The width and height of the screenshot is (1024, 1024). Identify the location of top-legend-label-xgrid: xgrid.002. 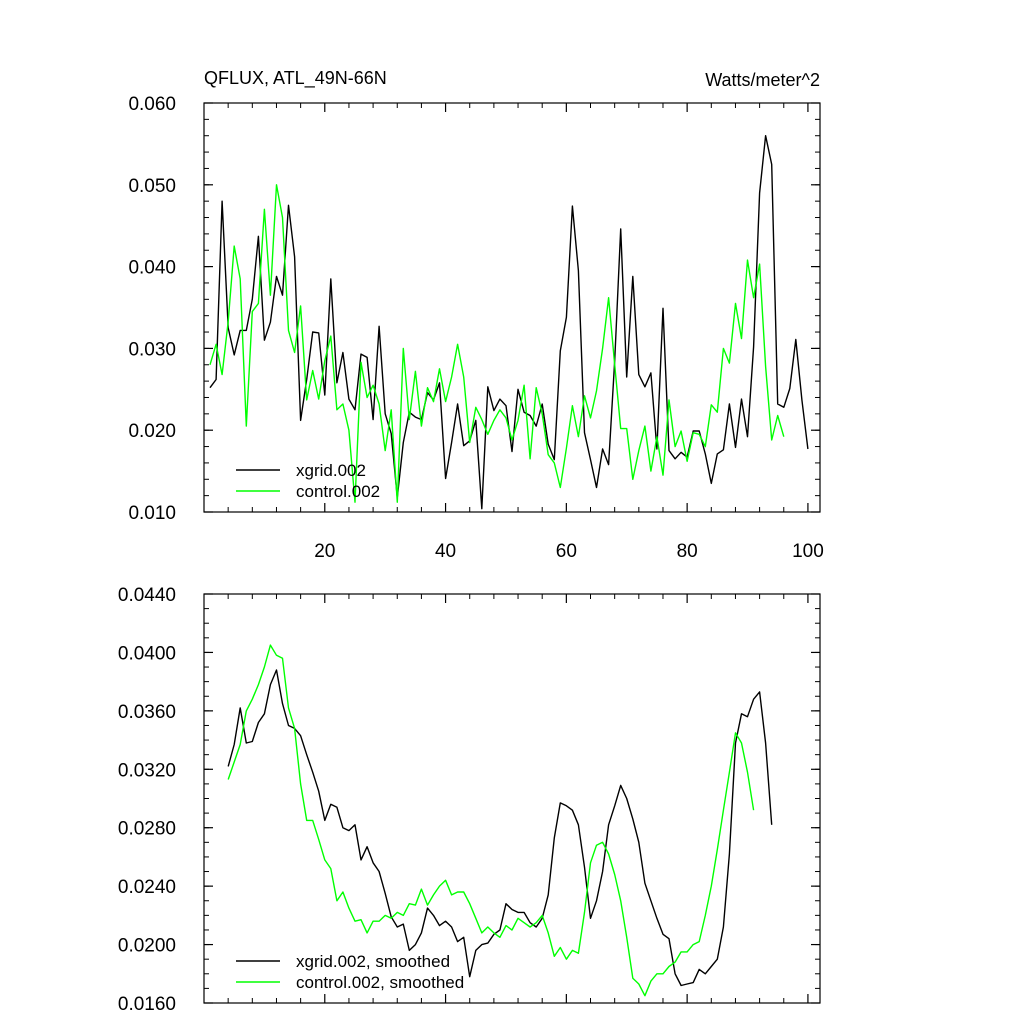
(331, 470).